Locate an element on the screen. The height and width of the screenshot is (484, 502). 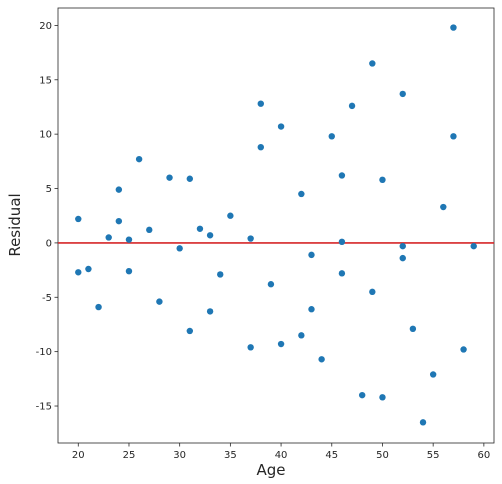
x-axis-ticks: 20 25 30 35 40 45 50 55 60 is located at coordinates (281, 452).